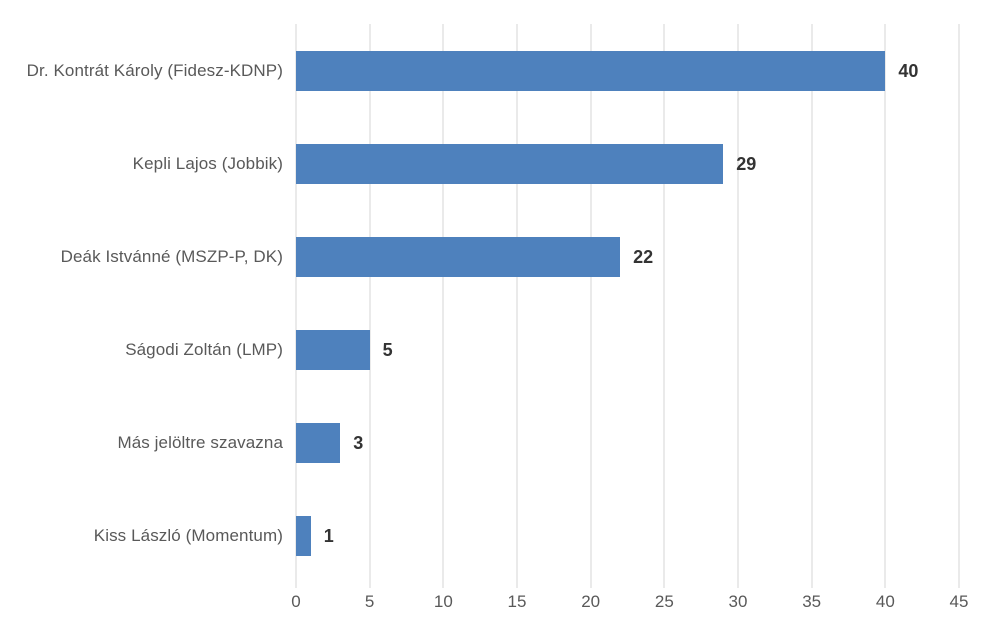 This screenshot has height=634, width=988. I want to click on value-label: 3, so click(358, 442).